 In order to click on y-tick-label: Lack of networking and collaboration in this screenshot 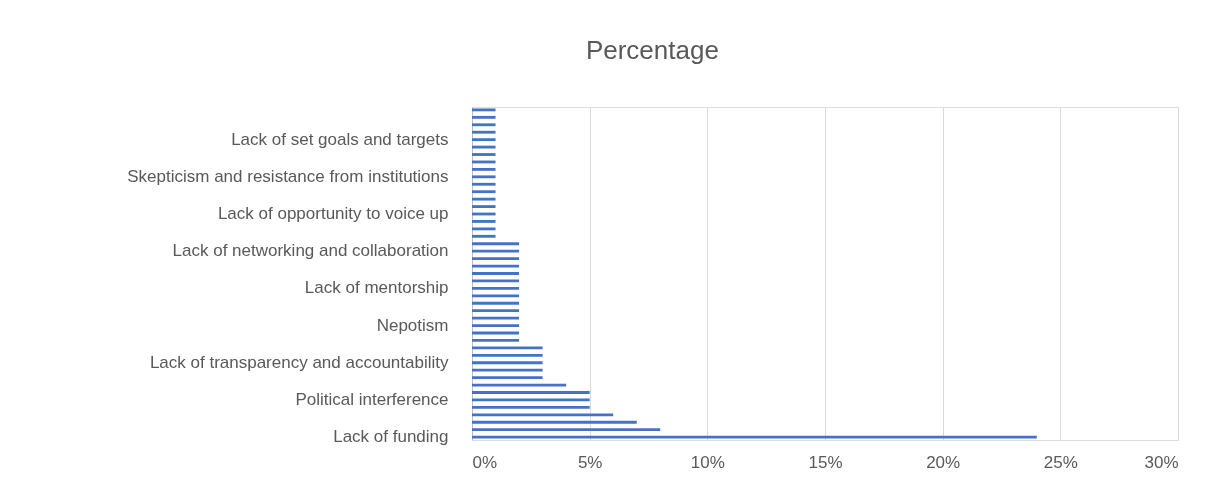, I will do `click(310, 251)`.